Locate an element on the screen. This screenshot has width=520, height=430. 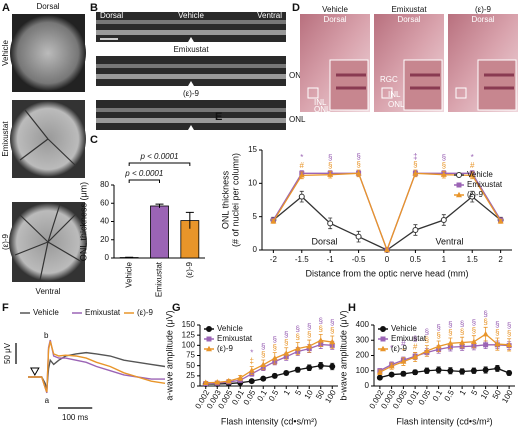
legend-label: Emixustat is located at coordinates (409, 338).